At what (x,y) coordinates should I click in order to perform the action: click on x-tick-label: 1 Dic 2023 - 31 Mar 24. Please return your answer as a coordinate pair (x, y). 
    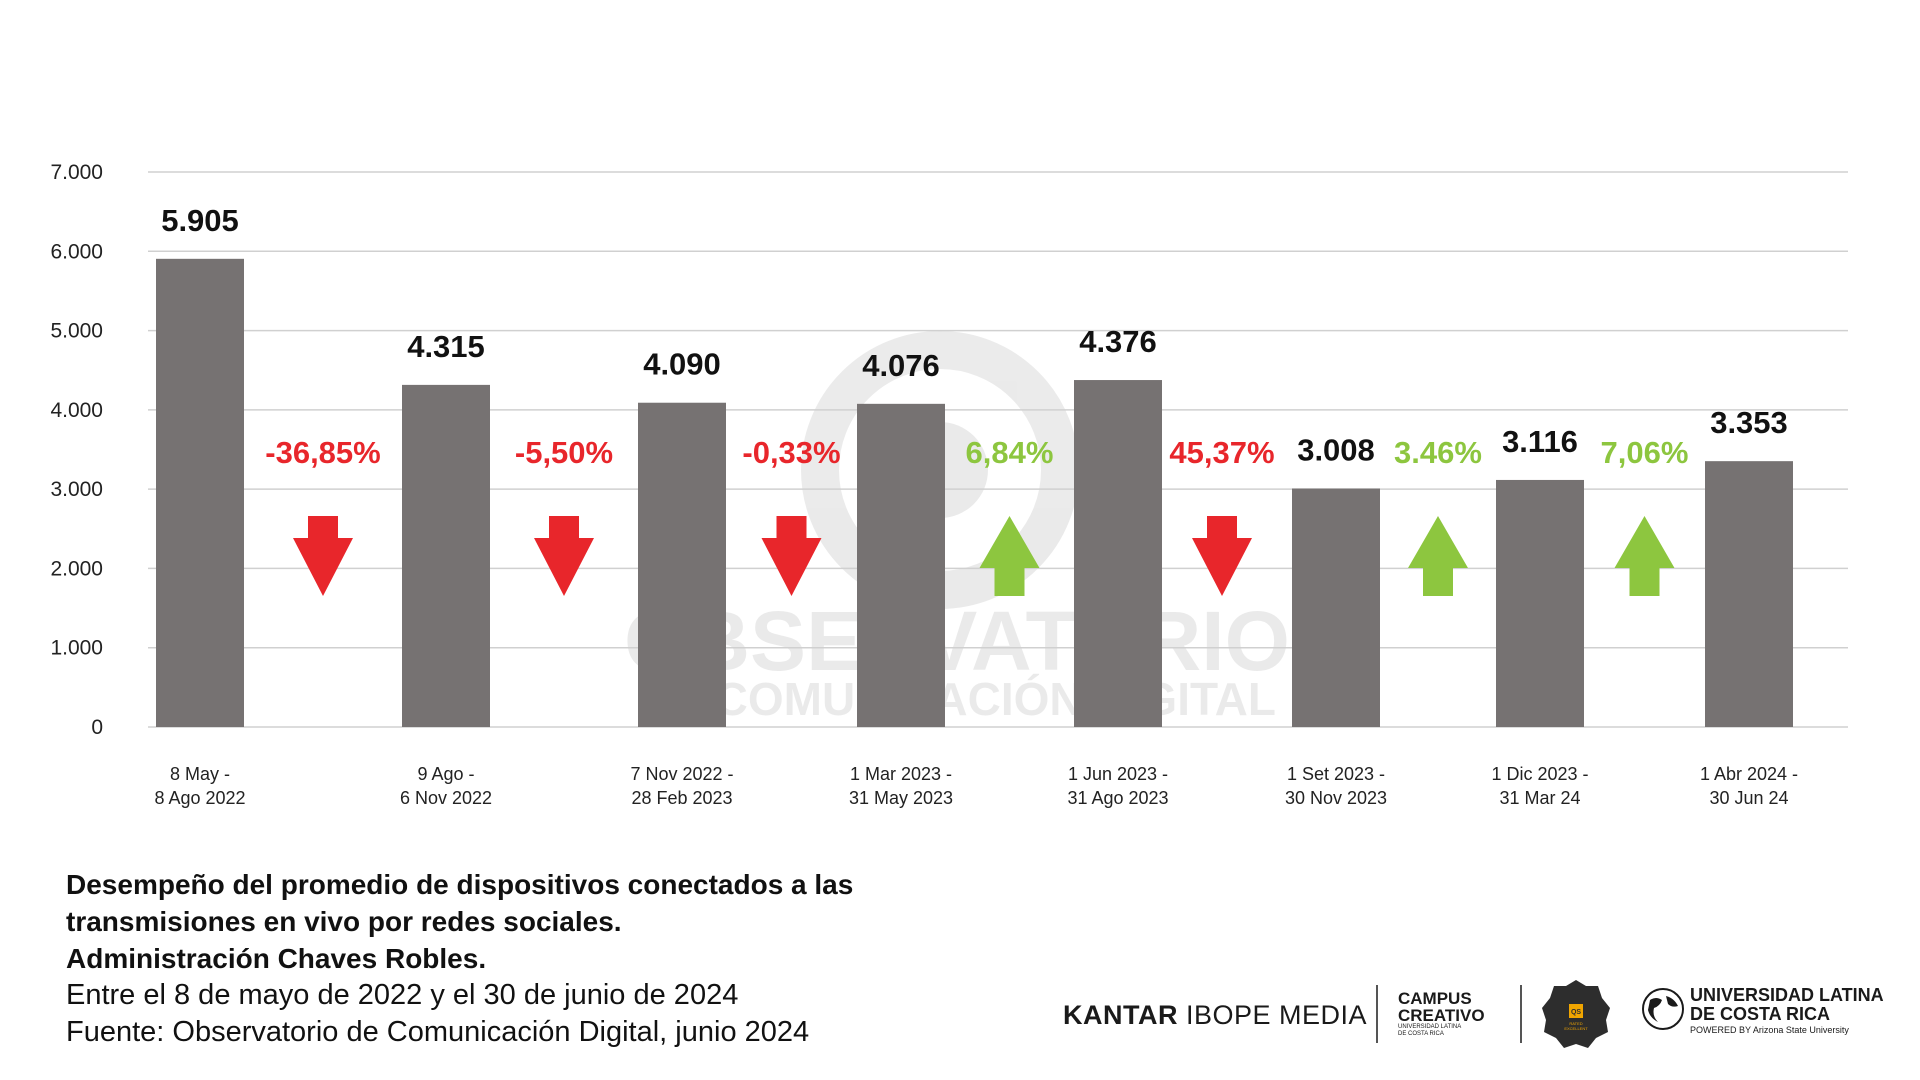
    Looking at the image, I should click on (1539, 786).